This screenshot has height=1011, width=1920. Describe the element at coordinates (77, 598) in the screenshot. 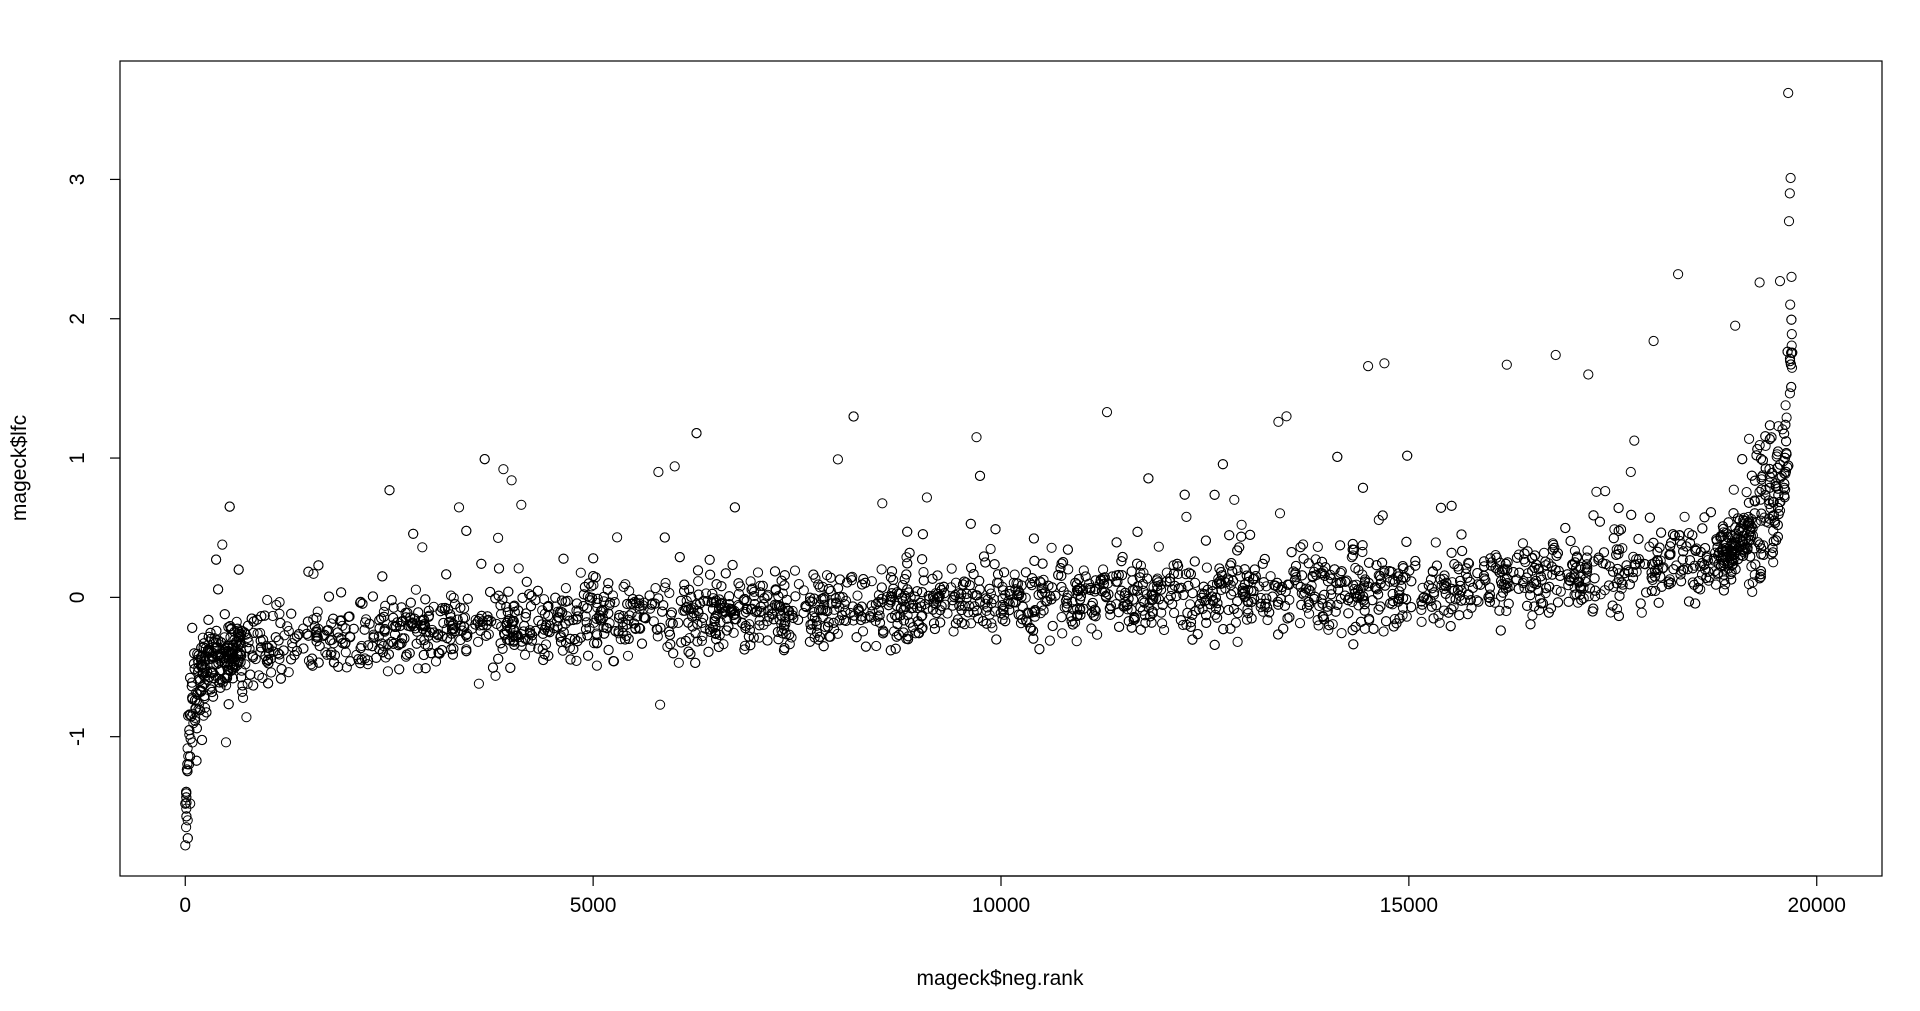

I see `y-tick-label: 0` at that location.